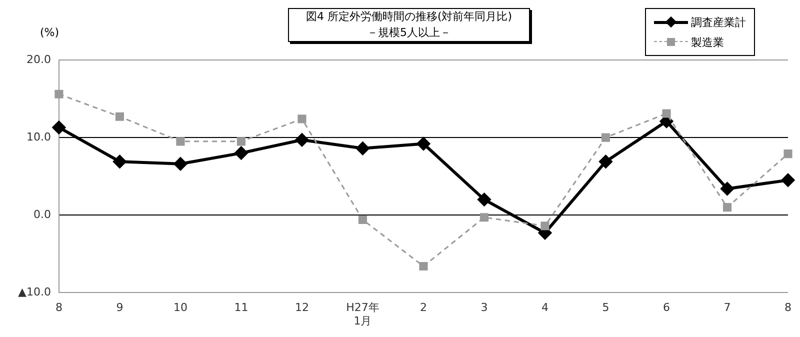 The height and width of the screenshot is (337, 800). Describe the element at coordinates (301, 307) in the screenshot. I see `x-tick-label: 12` at that location.